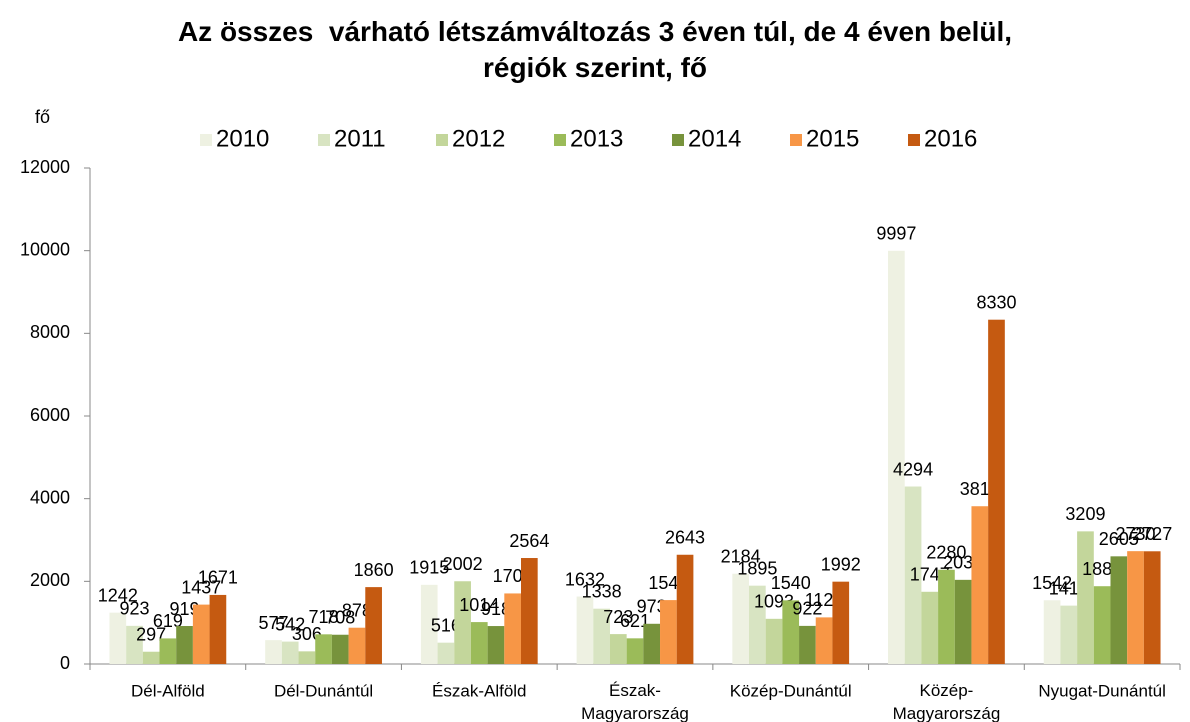 The height and width of the screenshot is (722, 1190). Describe the element at coordinates (201, 587) in the screenshot. I see `data-label: 1437` at that location.